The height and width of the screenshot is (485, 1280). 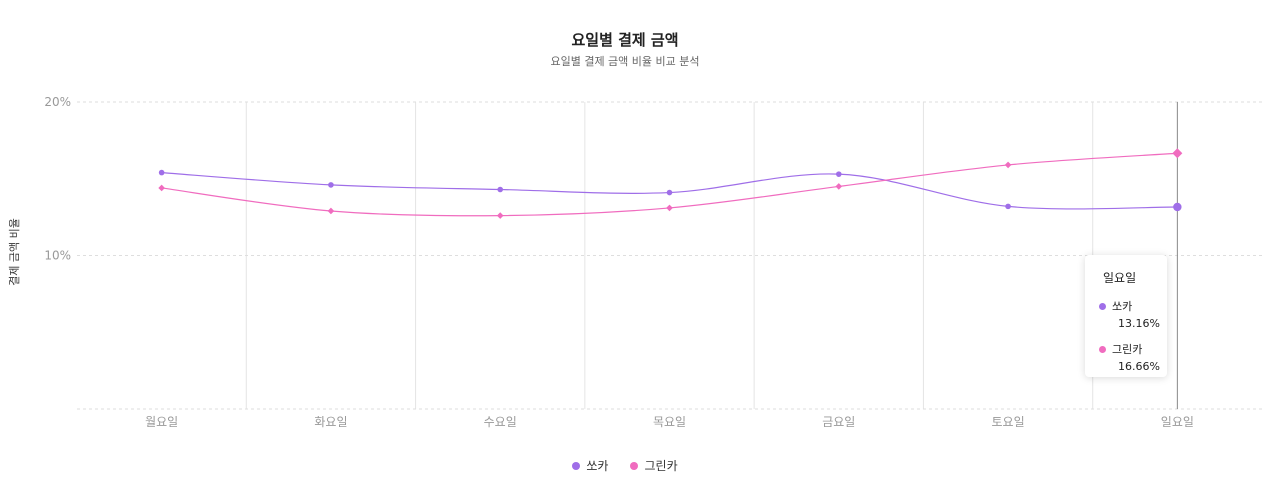 I want to click on tooltip-title: 일요일, so click(x=1120, y=278).